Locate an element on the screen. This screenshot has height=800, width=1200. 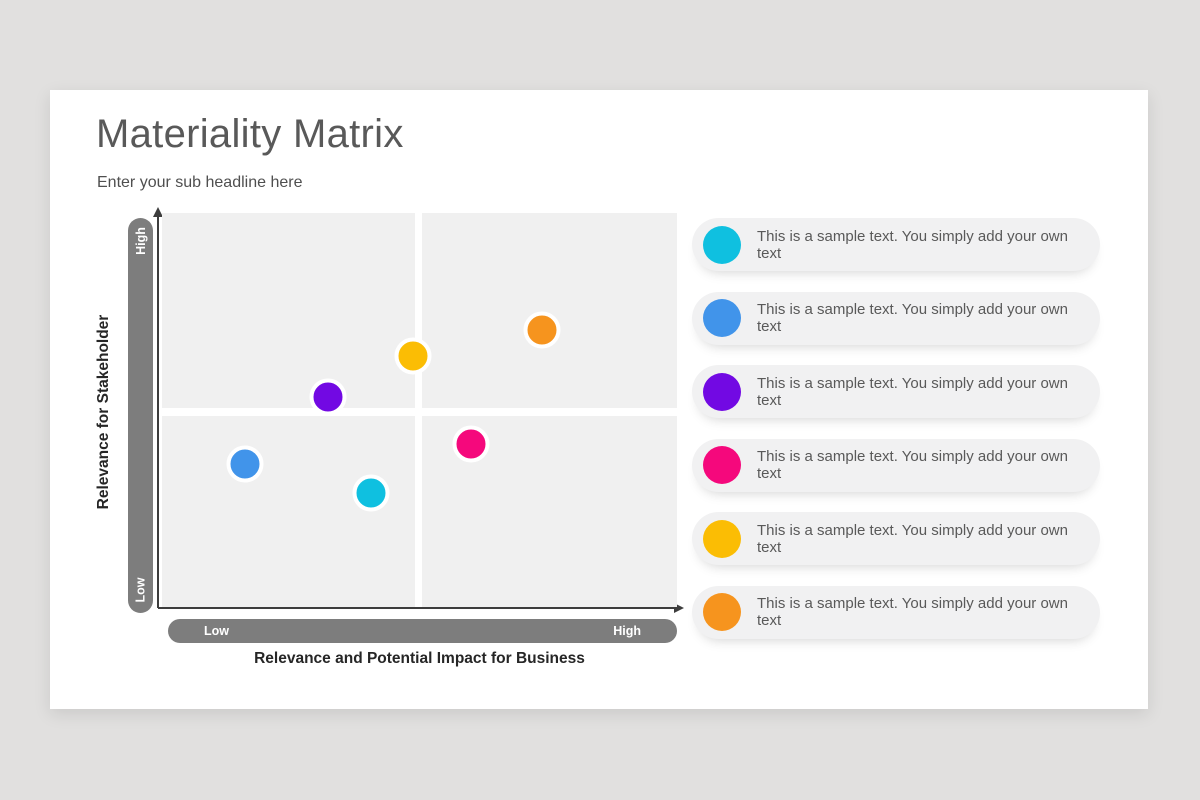
data-point-yellow is located at coordinates (413, 356).